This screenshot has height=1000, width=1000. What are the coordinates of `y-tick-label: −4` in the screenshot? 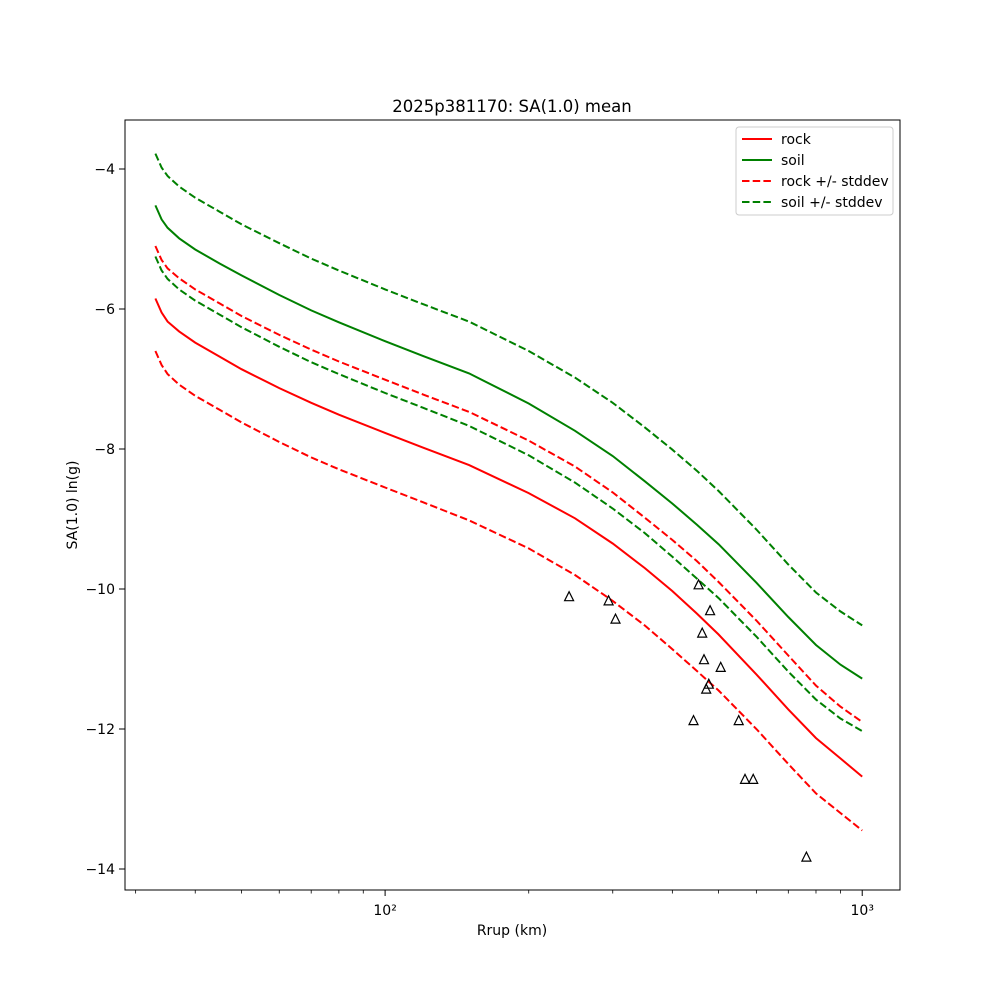 It's located at (104, 170).